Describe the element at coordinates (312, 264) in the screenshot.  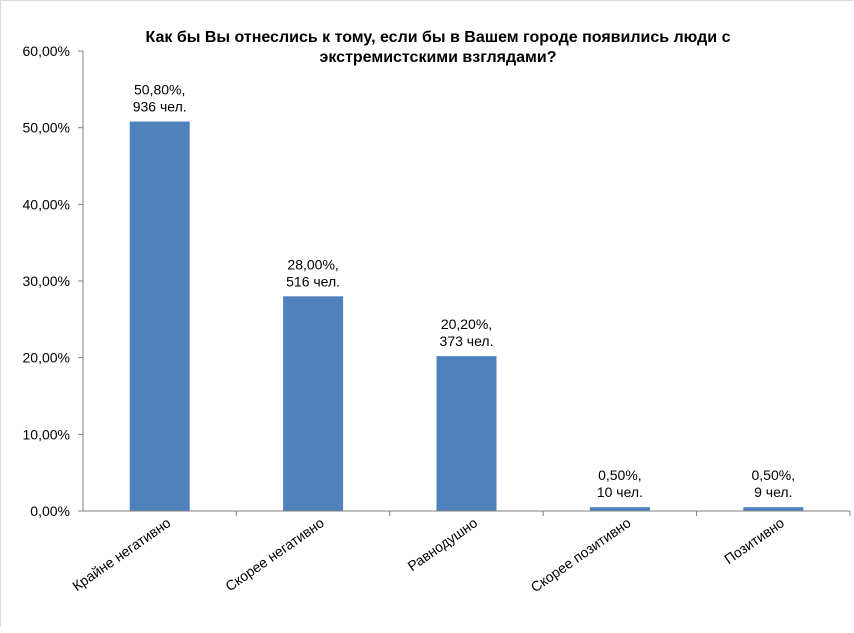
I see `data-label-percent: 28,00%,` at that location.